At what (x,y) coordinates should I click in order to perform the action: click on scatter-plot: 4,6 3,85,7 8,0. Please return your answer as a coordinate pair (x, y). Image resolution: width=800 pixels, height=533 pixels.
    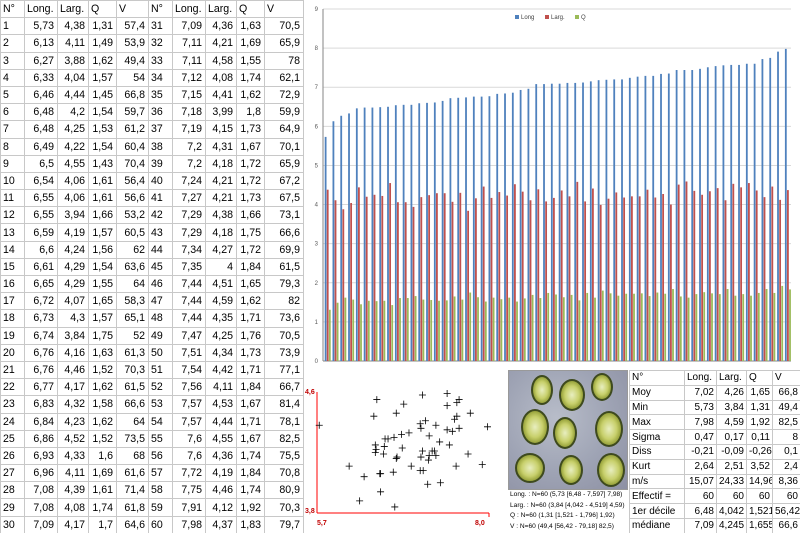
    Looking at the image, I should click on (398, 458).